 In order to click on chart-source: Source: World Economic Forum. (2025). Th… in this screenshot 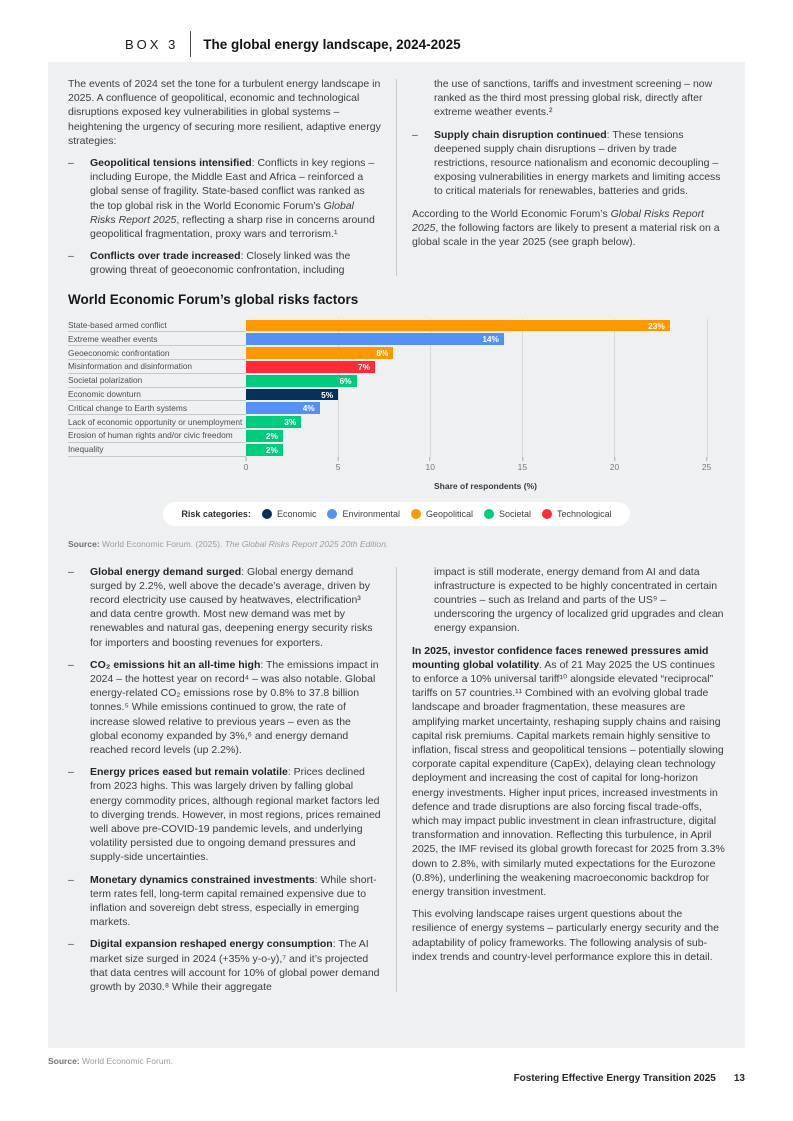, I will do `click(396, 544)`.